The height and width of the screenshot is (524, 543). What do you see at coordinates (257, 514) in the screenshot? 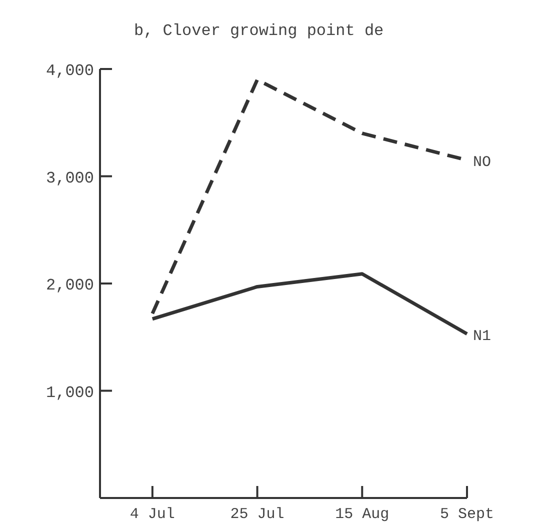
I see `x-tick-label: 25 Jul` at bounding box center [257, 514].